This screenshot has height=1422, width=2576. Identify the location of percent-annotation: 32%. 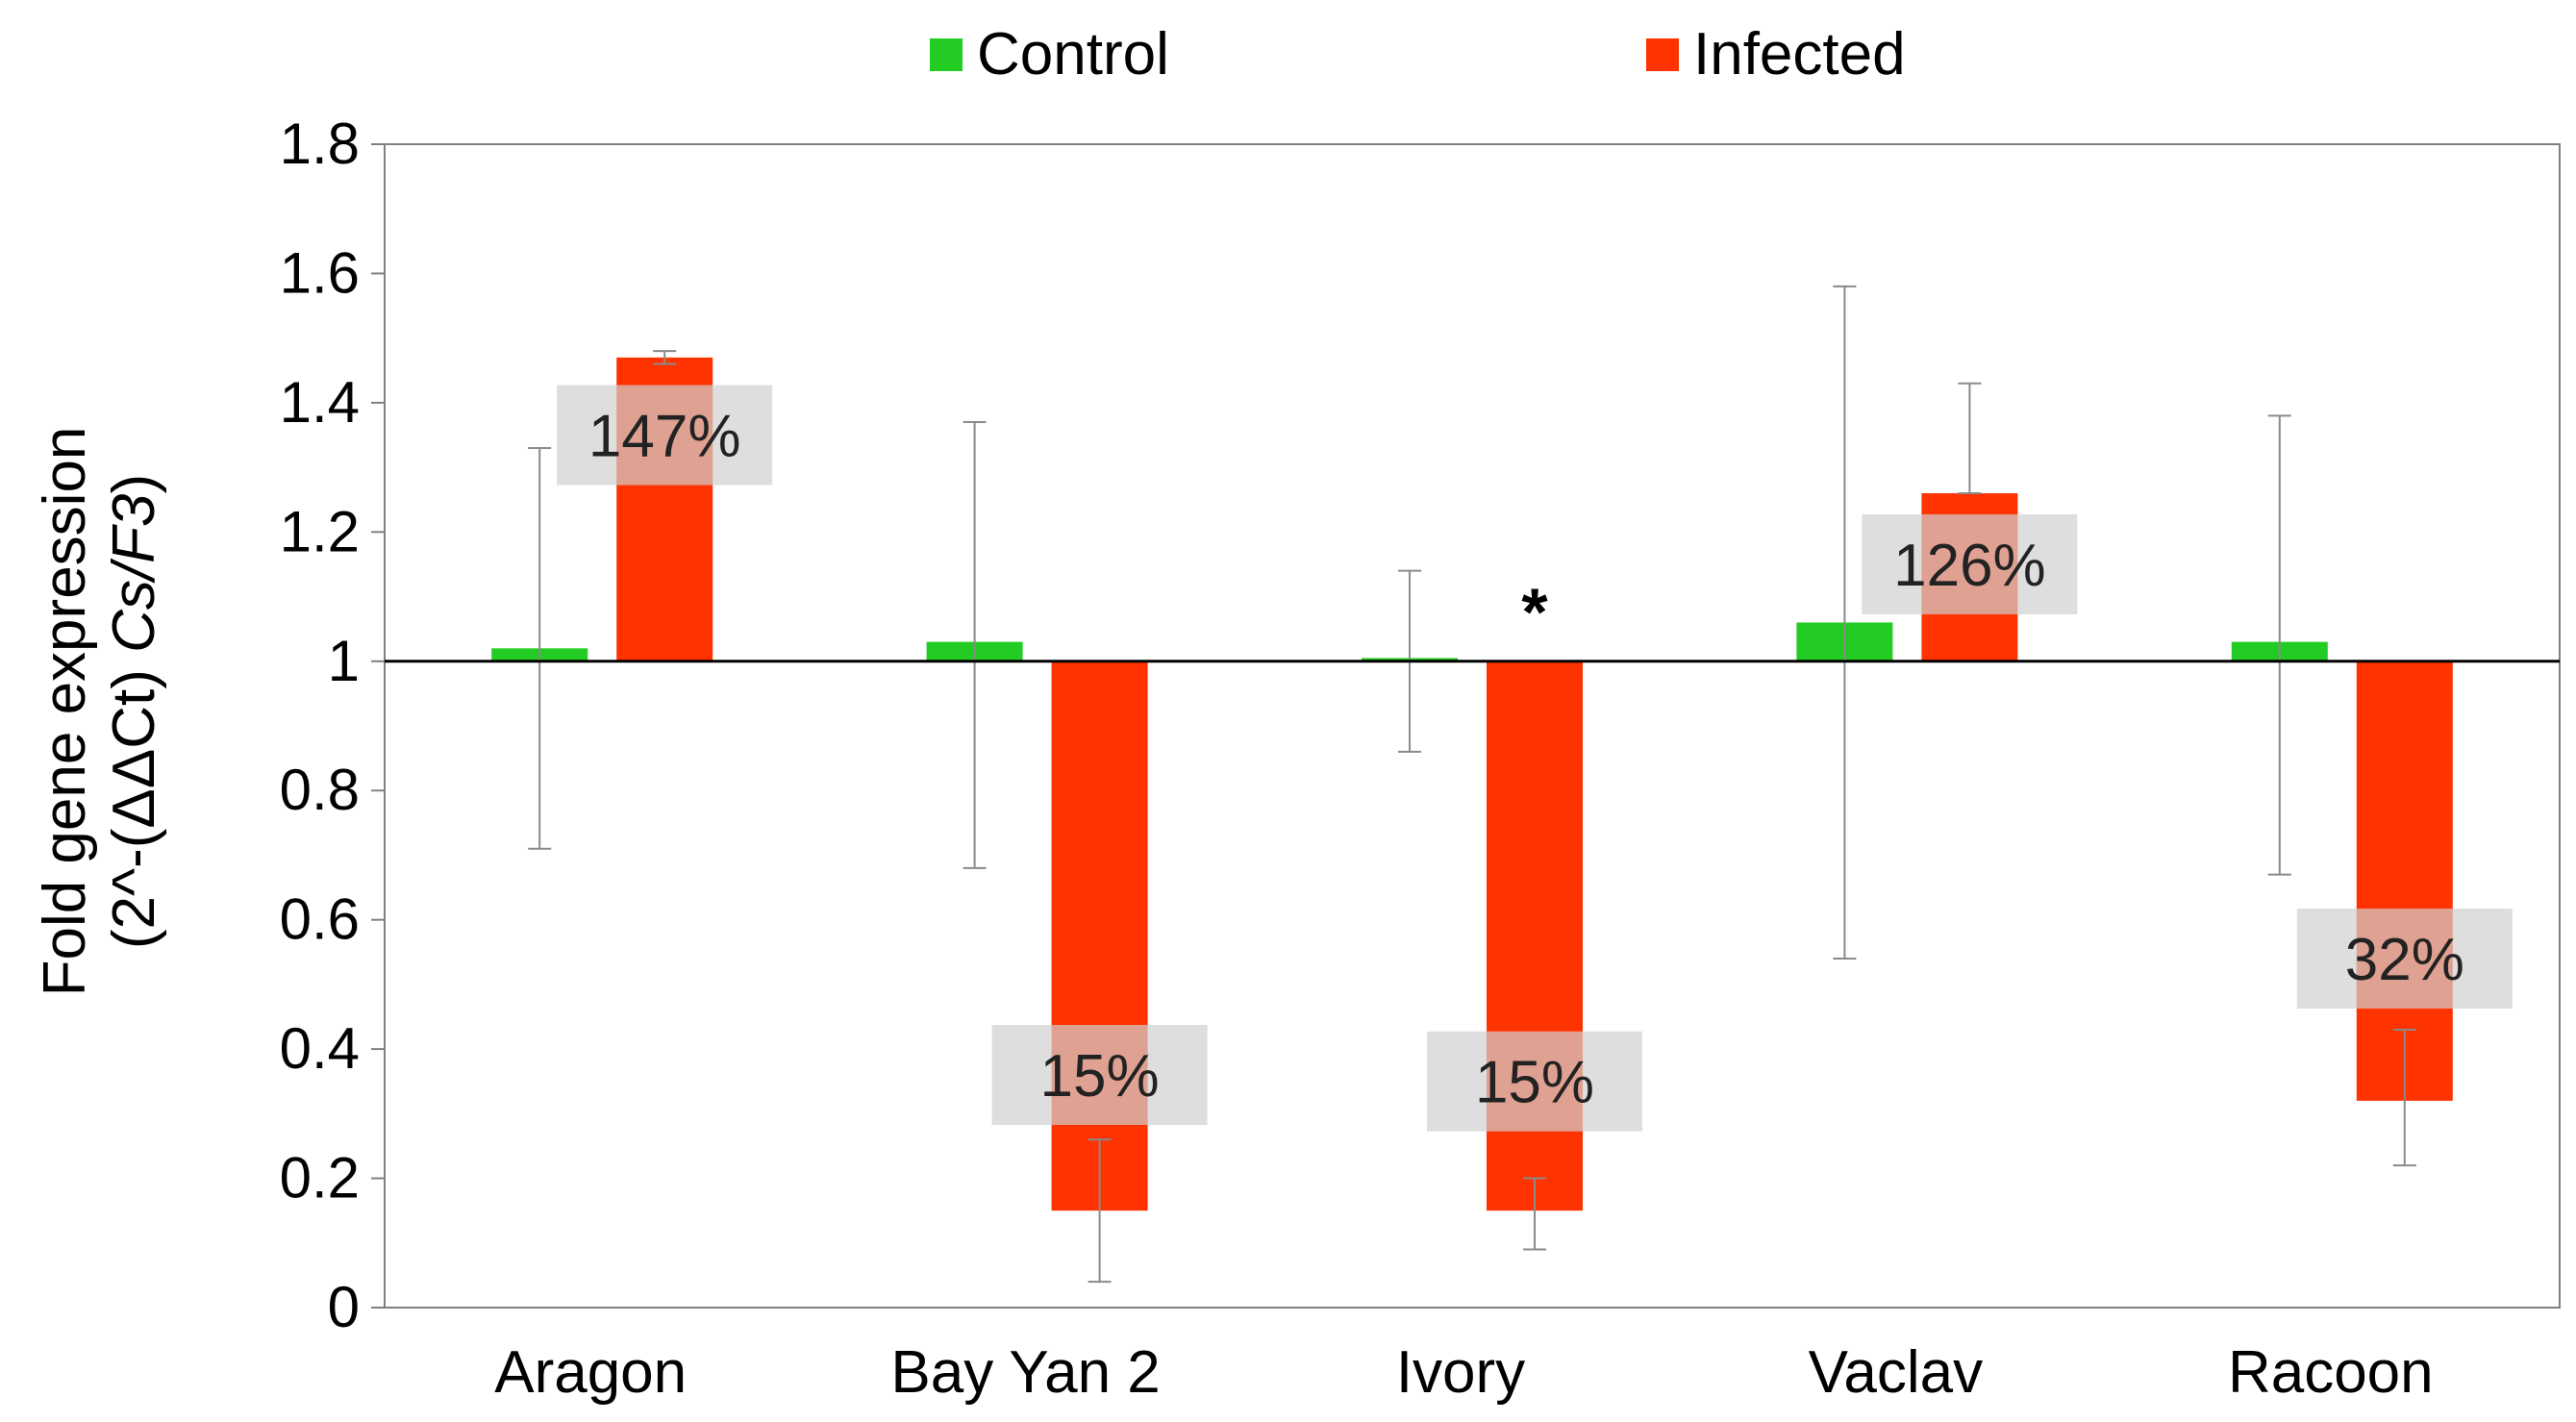
(2404, 959).